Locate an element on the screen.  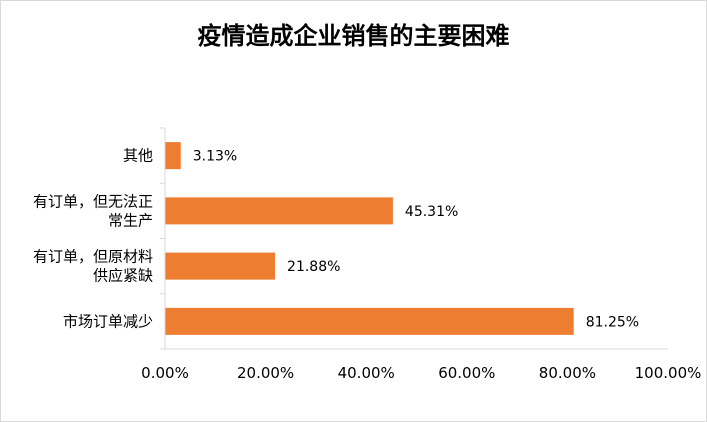
data-label: 21.88% is located at coordinates (313, 267).